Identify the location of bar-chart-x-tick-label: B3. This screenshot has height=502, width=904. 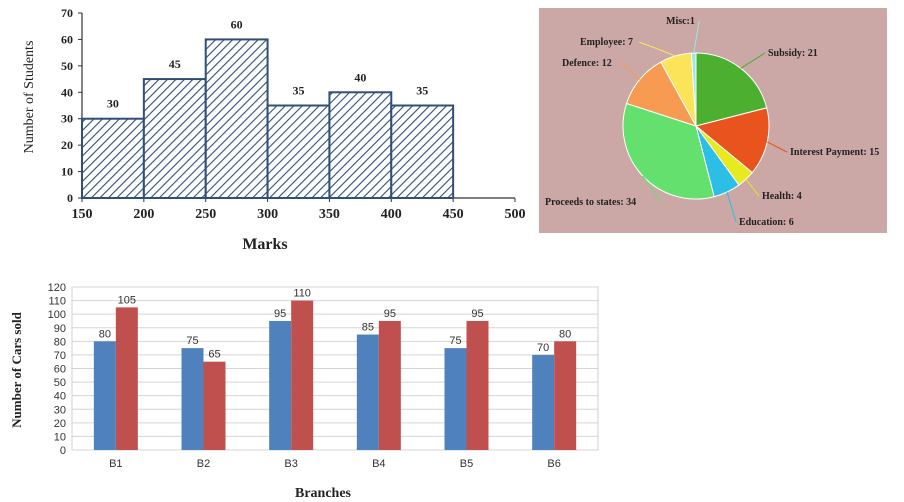
(290, 464).